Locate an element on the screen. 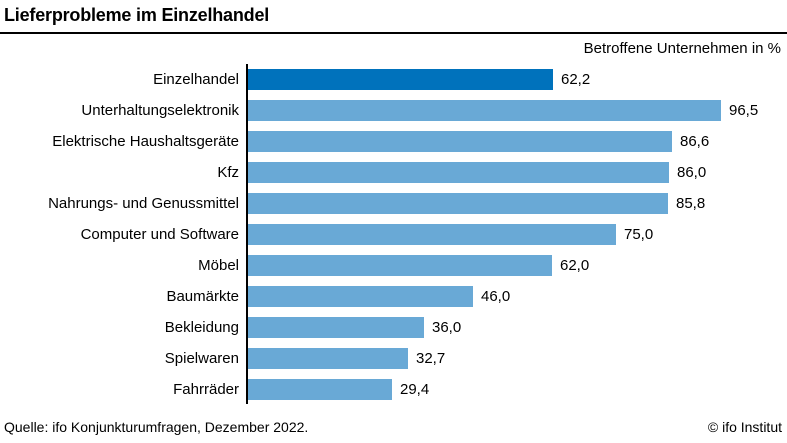  bar-track: 62,0 is located at coordinates (418, 265).